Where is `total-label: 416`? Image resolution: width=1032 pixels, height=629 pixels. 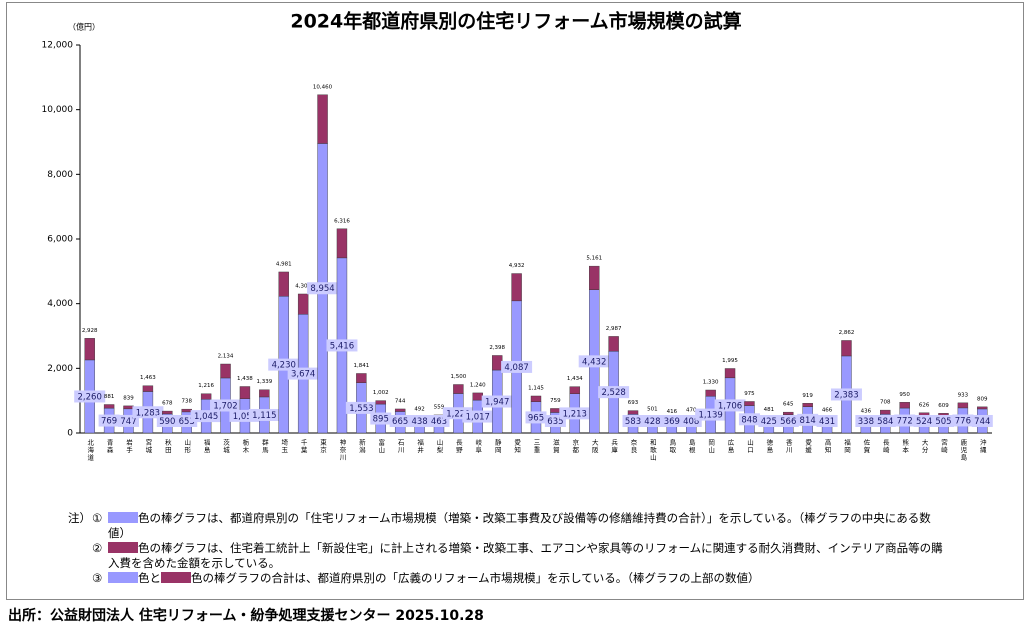
total-label: 416 is located at coordinates (672, 412).